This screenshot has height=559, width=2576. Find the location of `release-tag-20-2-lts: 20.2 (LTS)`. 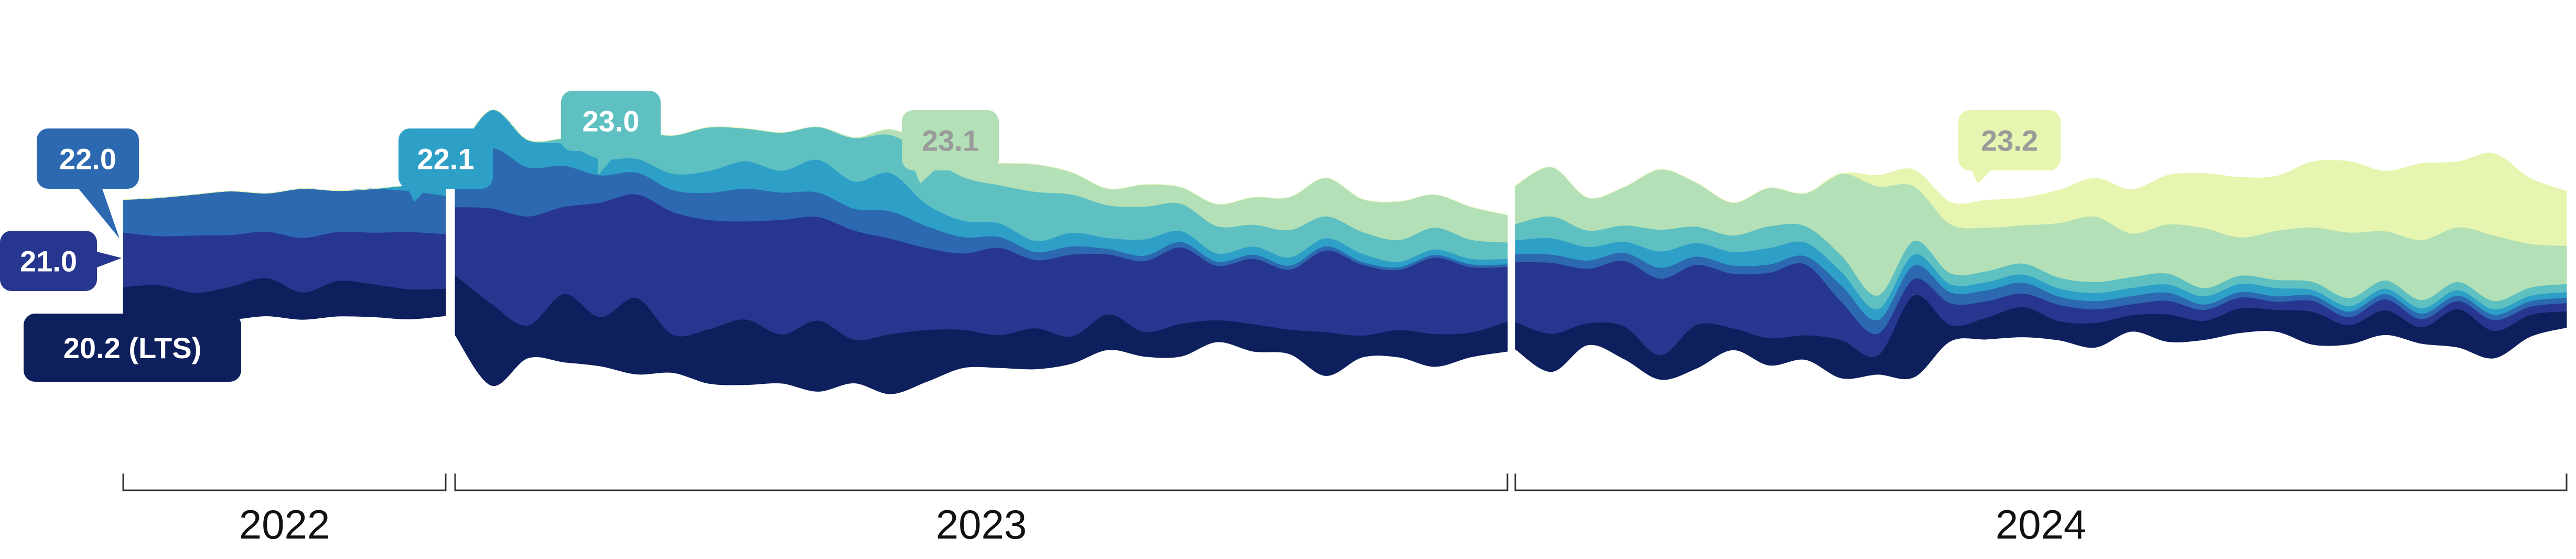

release-tag-20-2-lts: 20.2 (LTS) is located at coordinates (132, 337).